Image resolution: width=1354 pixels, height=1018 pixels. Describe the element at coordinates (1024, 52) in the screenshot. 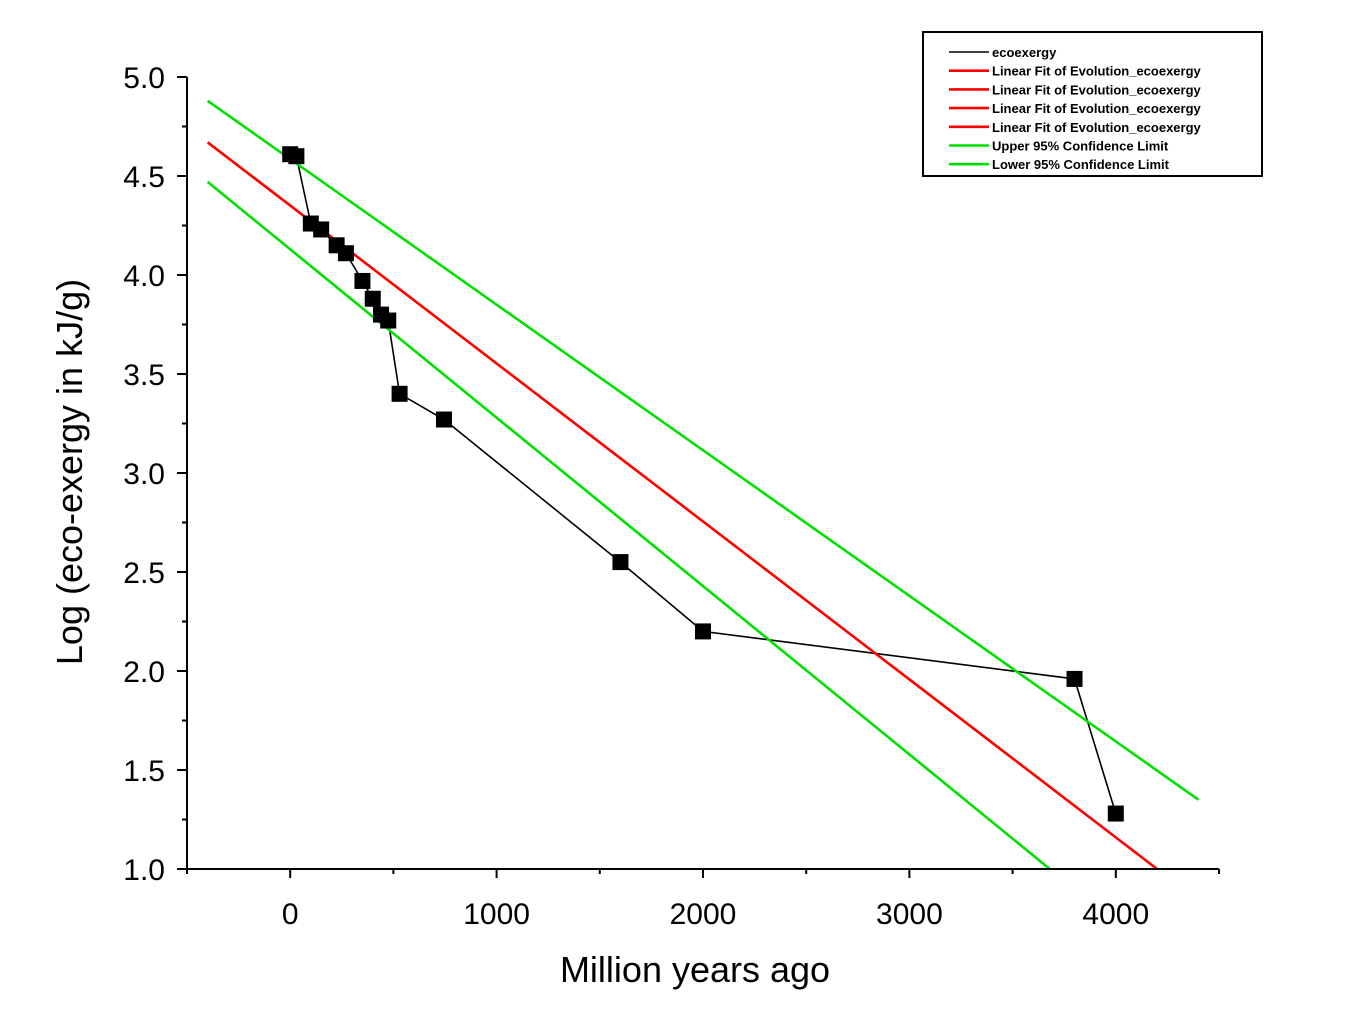

I see `legend-label: ecoexergy` at that location.